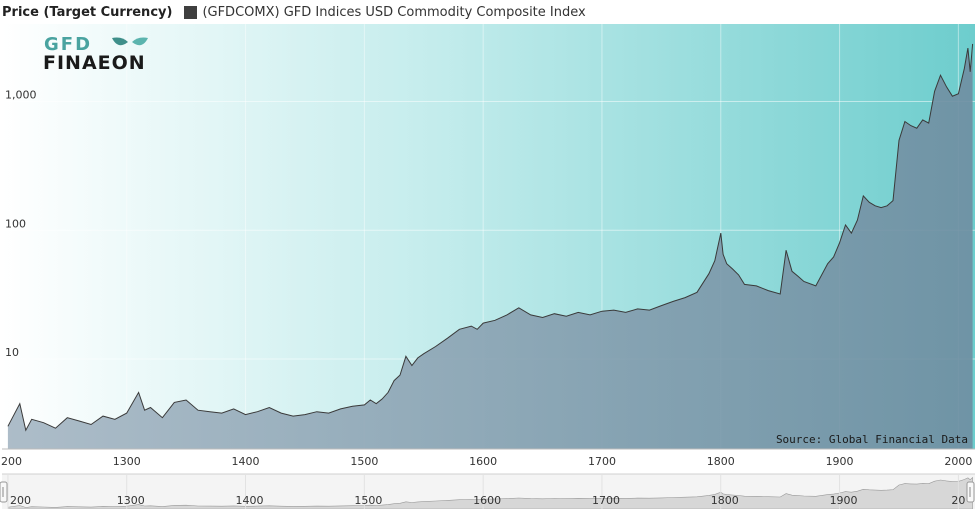 This screenshot has width=975, height=509. Describe the element at coordinates (602, 461) in the screenshot. I see `x-tick-label: 1700` at that location.